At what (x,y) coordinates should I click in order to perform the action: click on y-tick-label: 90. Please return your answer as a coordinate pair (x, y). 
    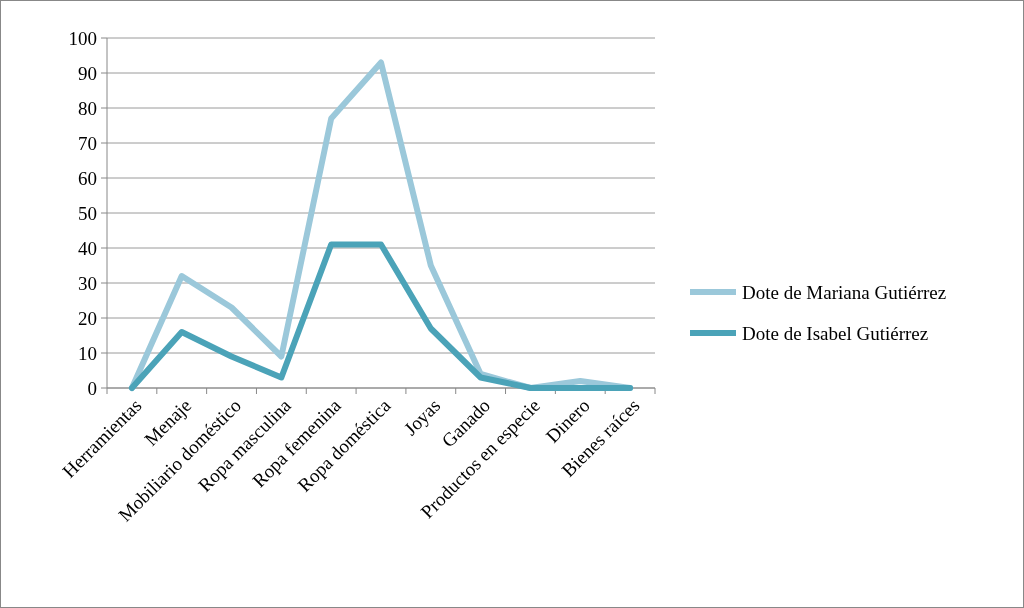
    Looking at the image, I should click on (87, 73).